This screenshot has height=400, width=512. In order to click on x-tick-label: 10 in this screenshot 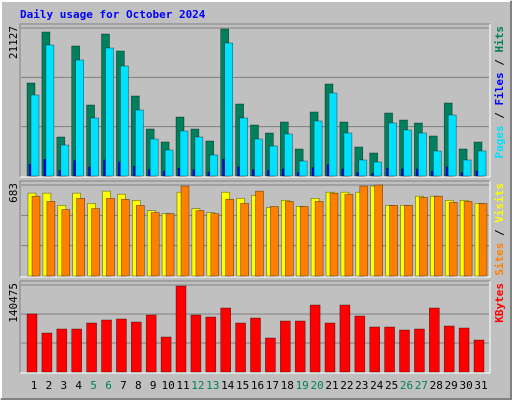, I will do `click(167, 385)`.